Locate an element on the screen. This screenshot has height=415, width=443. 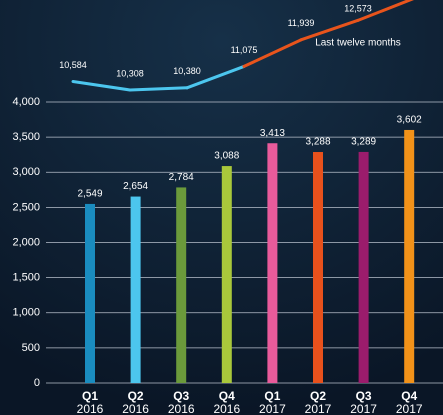
bar-value-label: 3,088 is located at coordinates (226, 156).